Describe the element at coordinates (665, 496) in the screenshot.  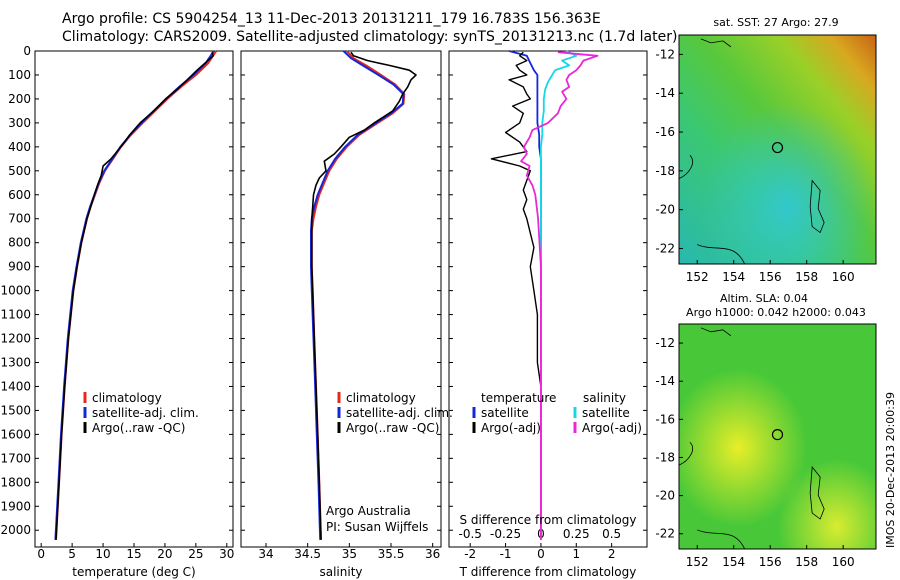
I see `sla-map-ytick-label: -20` at that location.